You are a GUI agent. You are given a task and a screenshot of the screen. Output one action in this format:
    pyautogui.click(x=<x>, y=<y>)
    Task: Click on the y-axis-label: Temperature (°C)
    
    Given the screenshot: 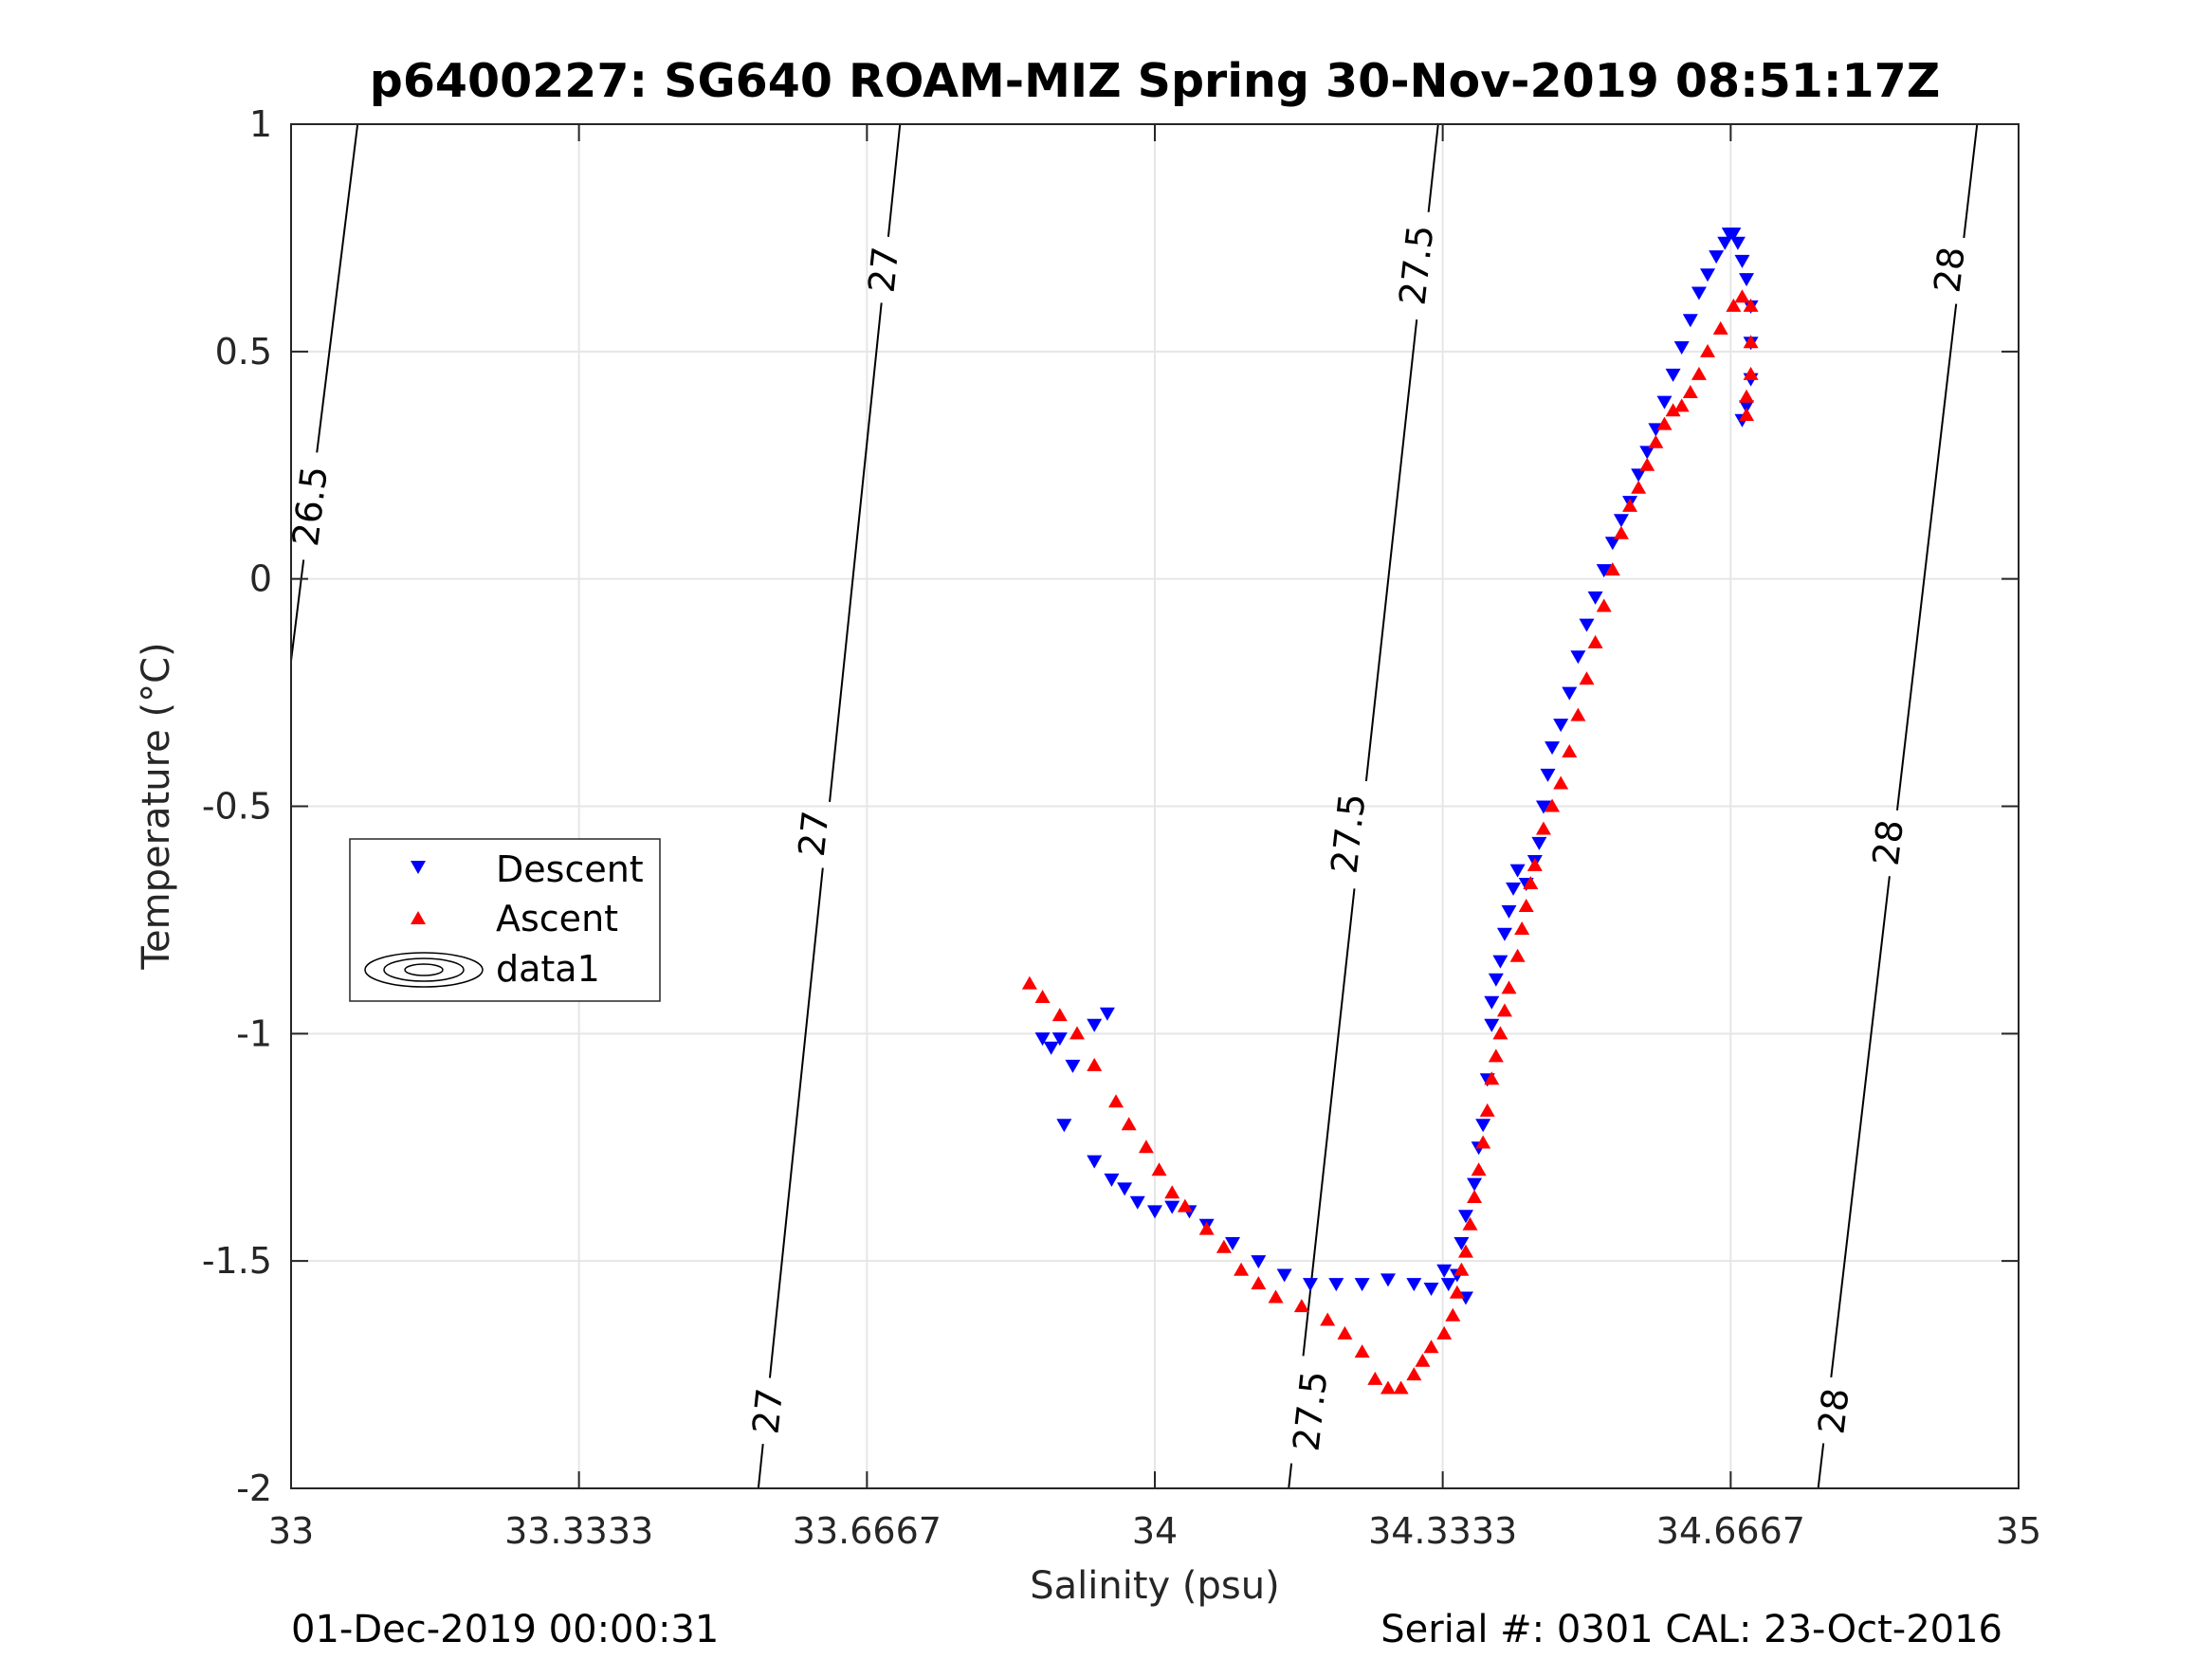 What is the action you would take?
    pyautogui.click(x=156, y=806)
    